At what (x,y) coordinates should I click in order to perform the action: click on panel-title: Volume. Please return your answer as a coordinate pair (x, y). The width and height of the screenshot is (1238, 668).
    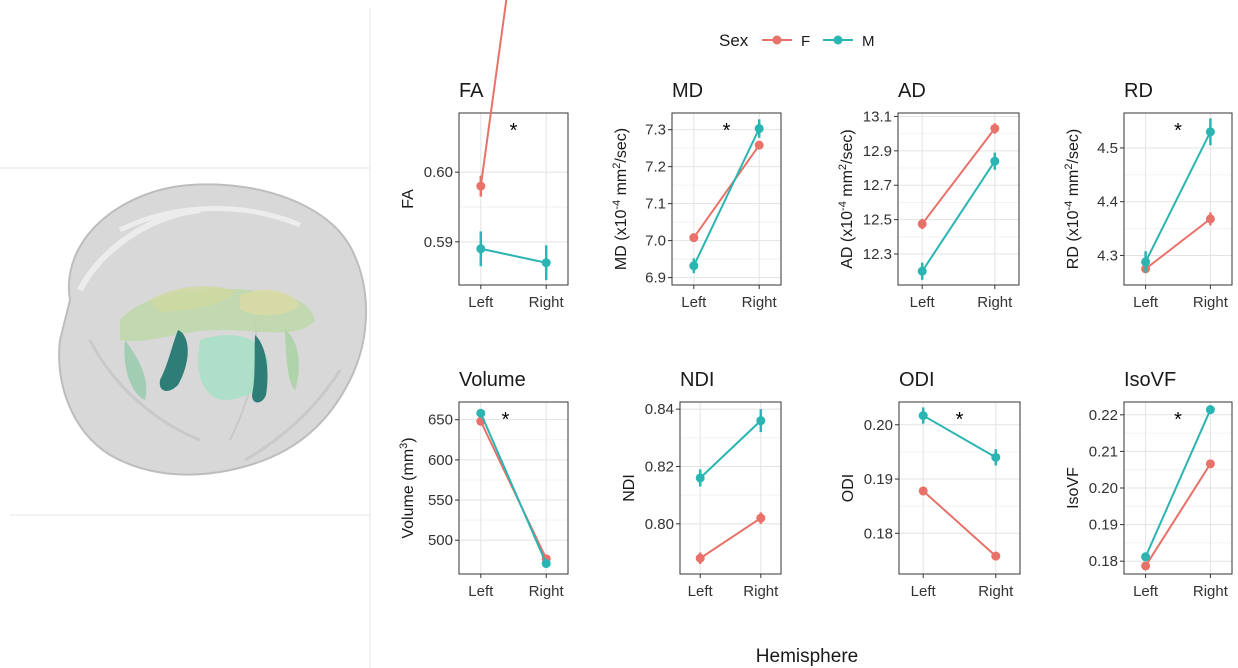
    Looking at the image, I should click on (492, 380).